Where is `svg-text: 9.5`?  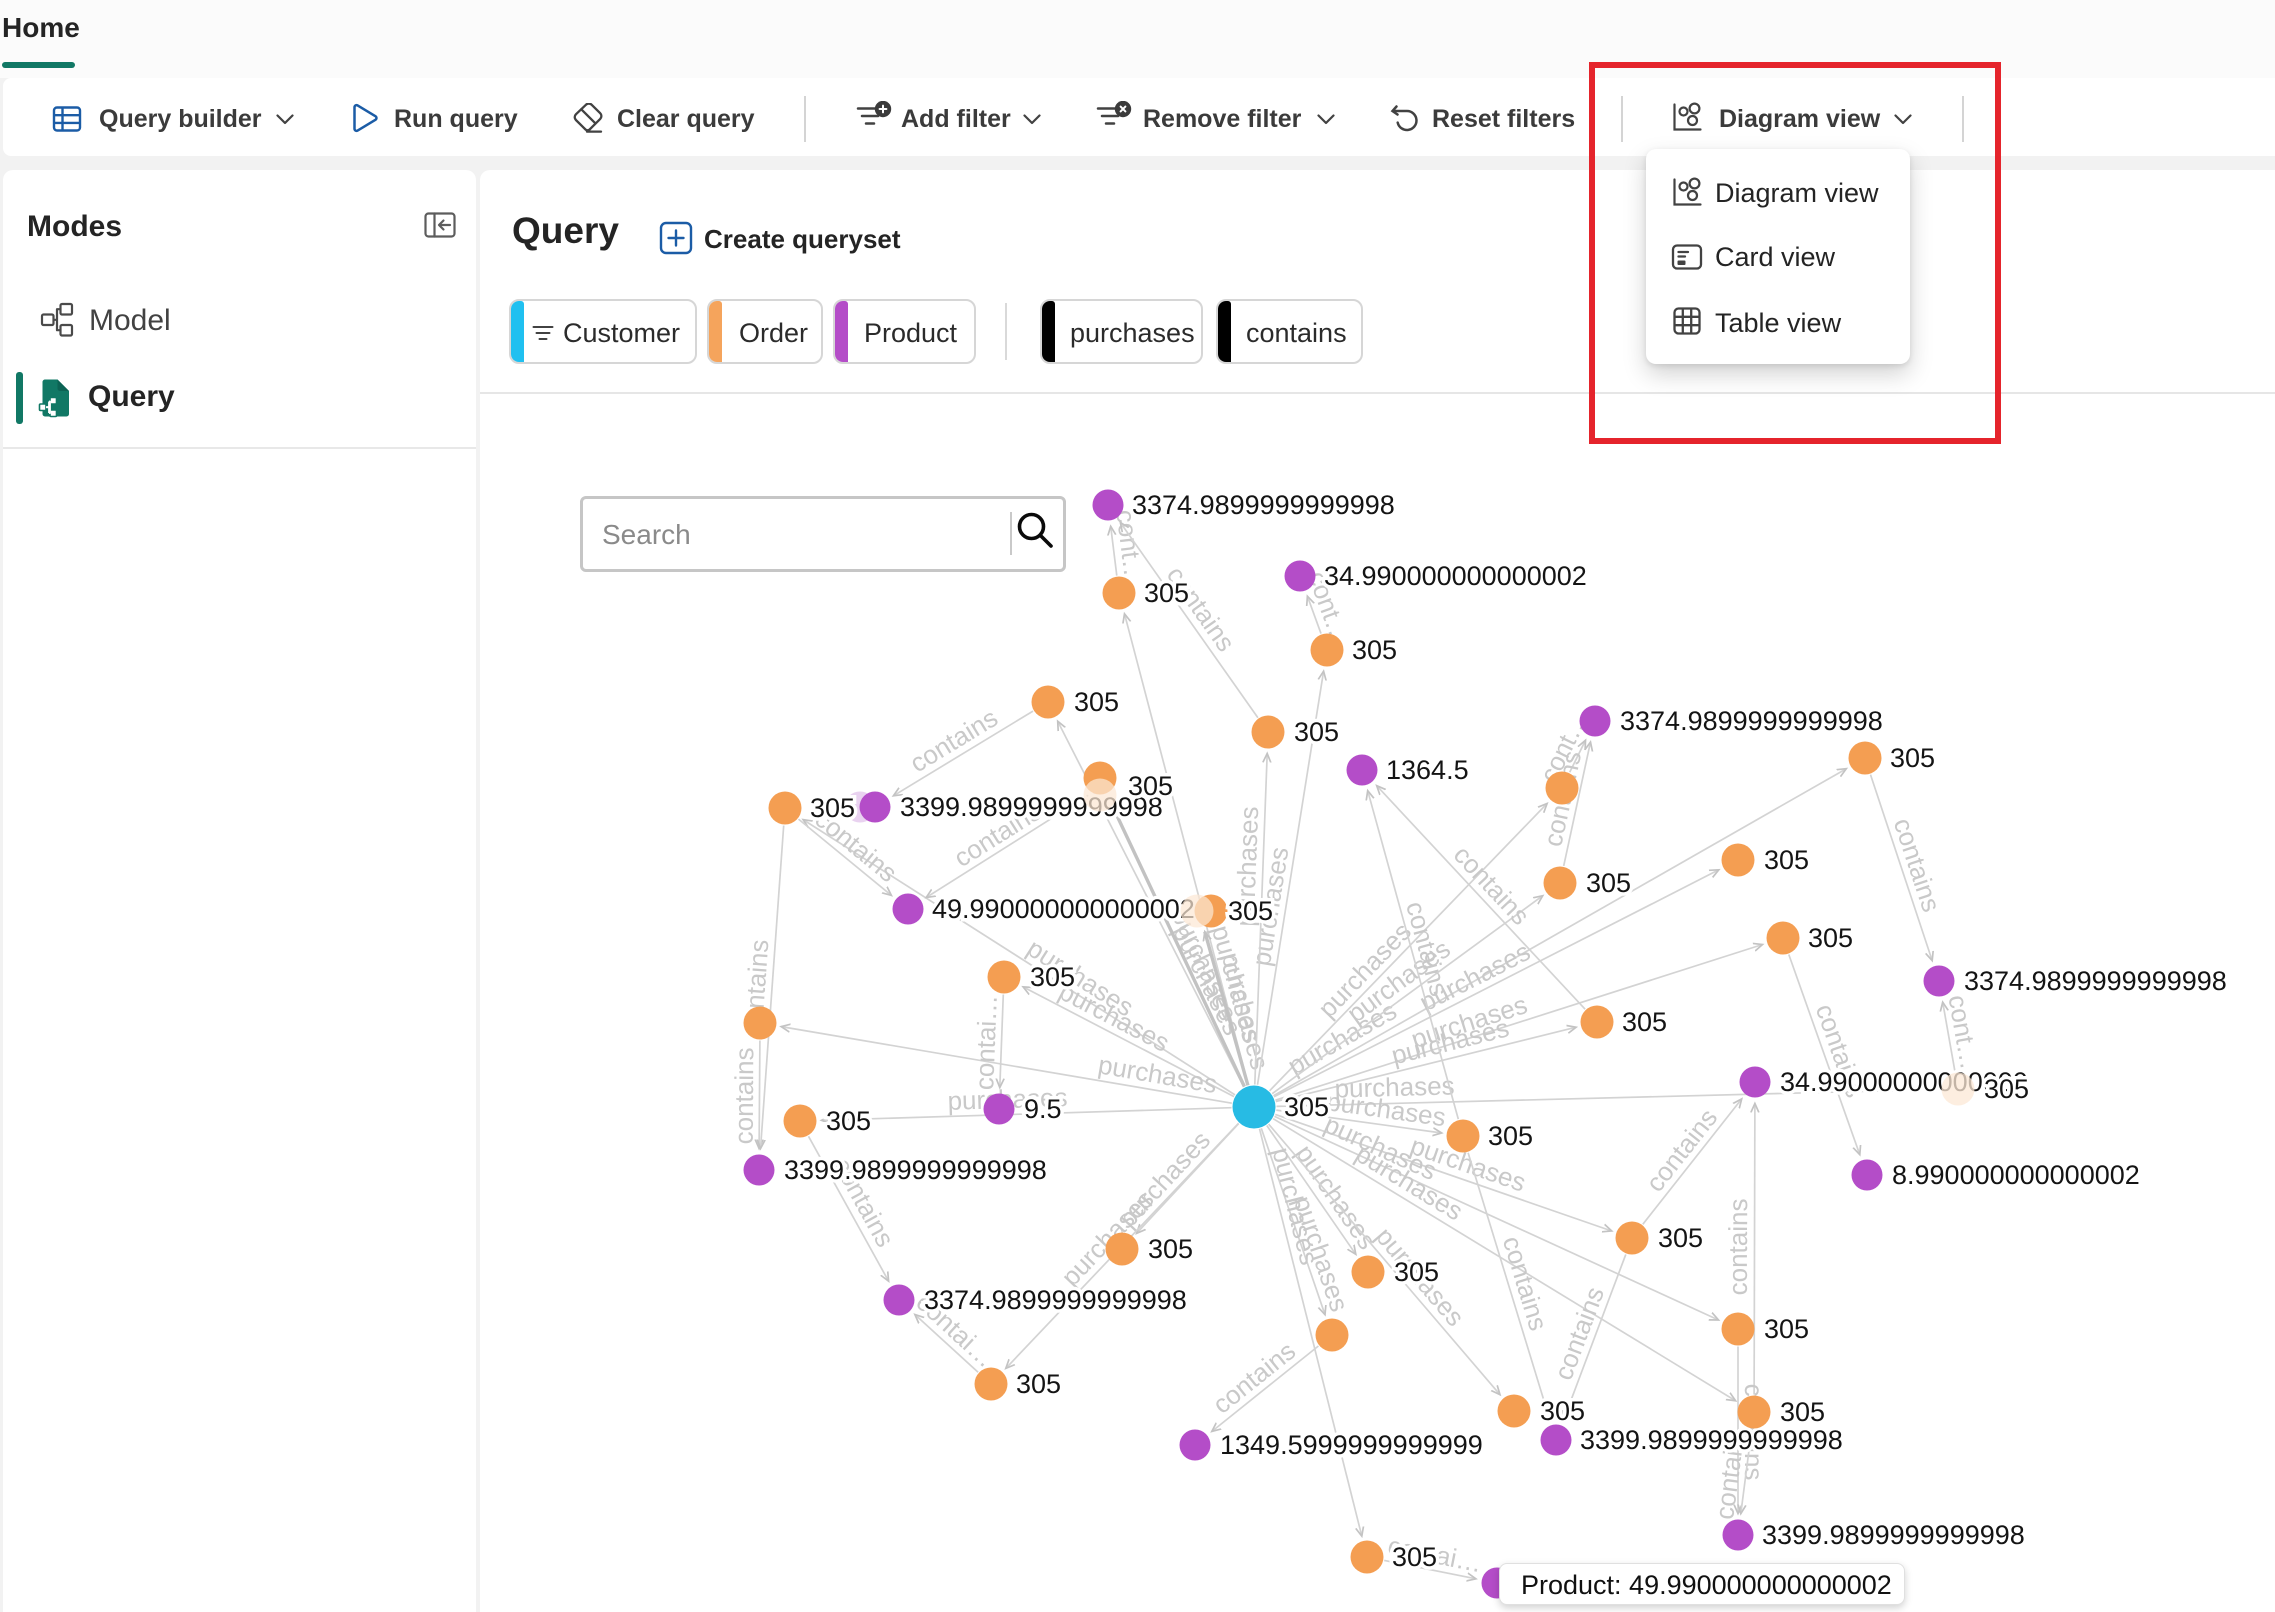
svg-text: 9.5 is located at coordinates (1043, 1109).